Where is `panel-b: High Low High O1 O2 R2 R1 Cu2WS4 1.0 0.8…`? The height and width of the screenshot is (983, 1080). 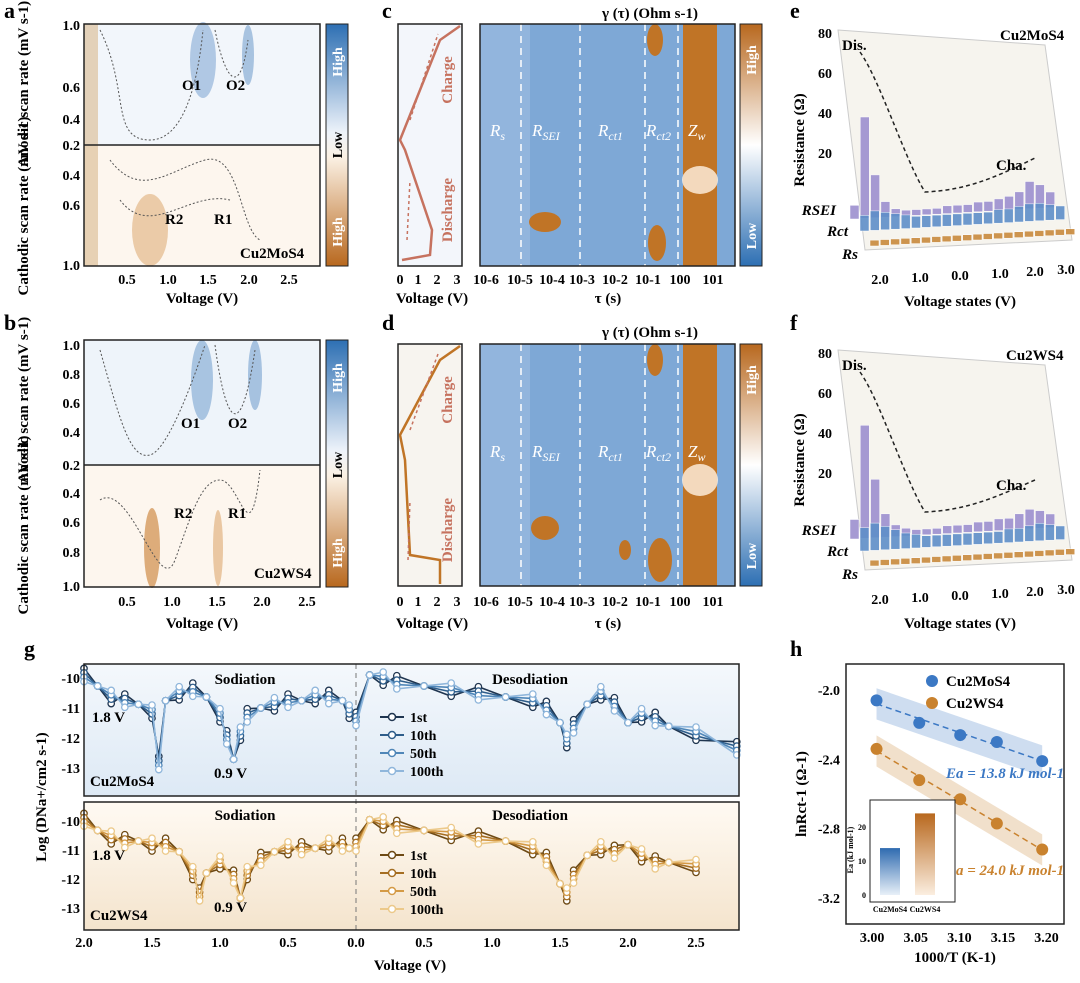
panel-b: High Low High O1 O2 R2 R1 Cu2WS4 1.0 0.8… is located at coordinates (182, 474).